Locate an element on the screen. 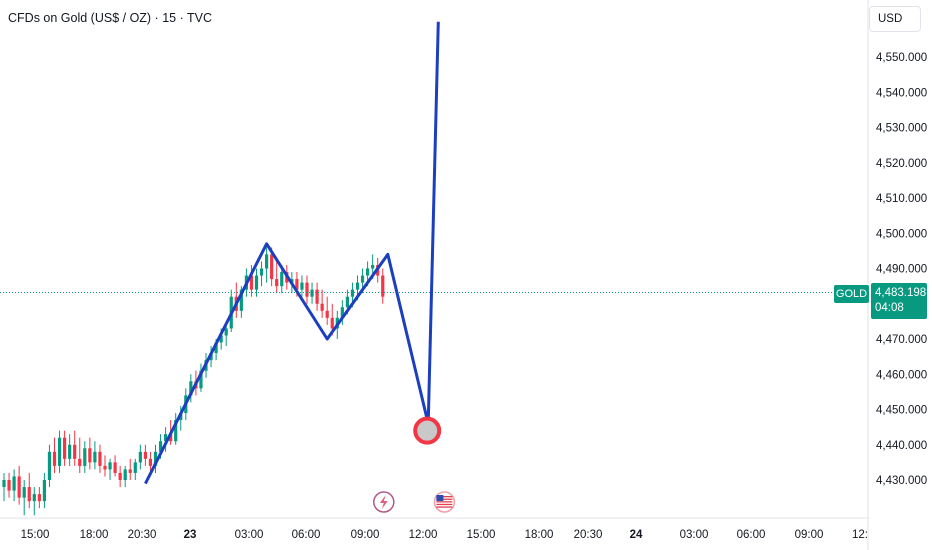 The height and width of the screenshot is (550, 932). price-tick-label: 4,530.000 is located at coordinates (901, 129).